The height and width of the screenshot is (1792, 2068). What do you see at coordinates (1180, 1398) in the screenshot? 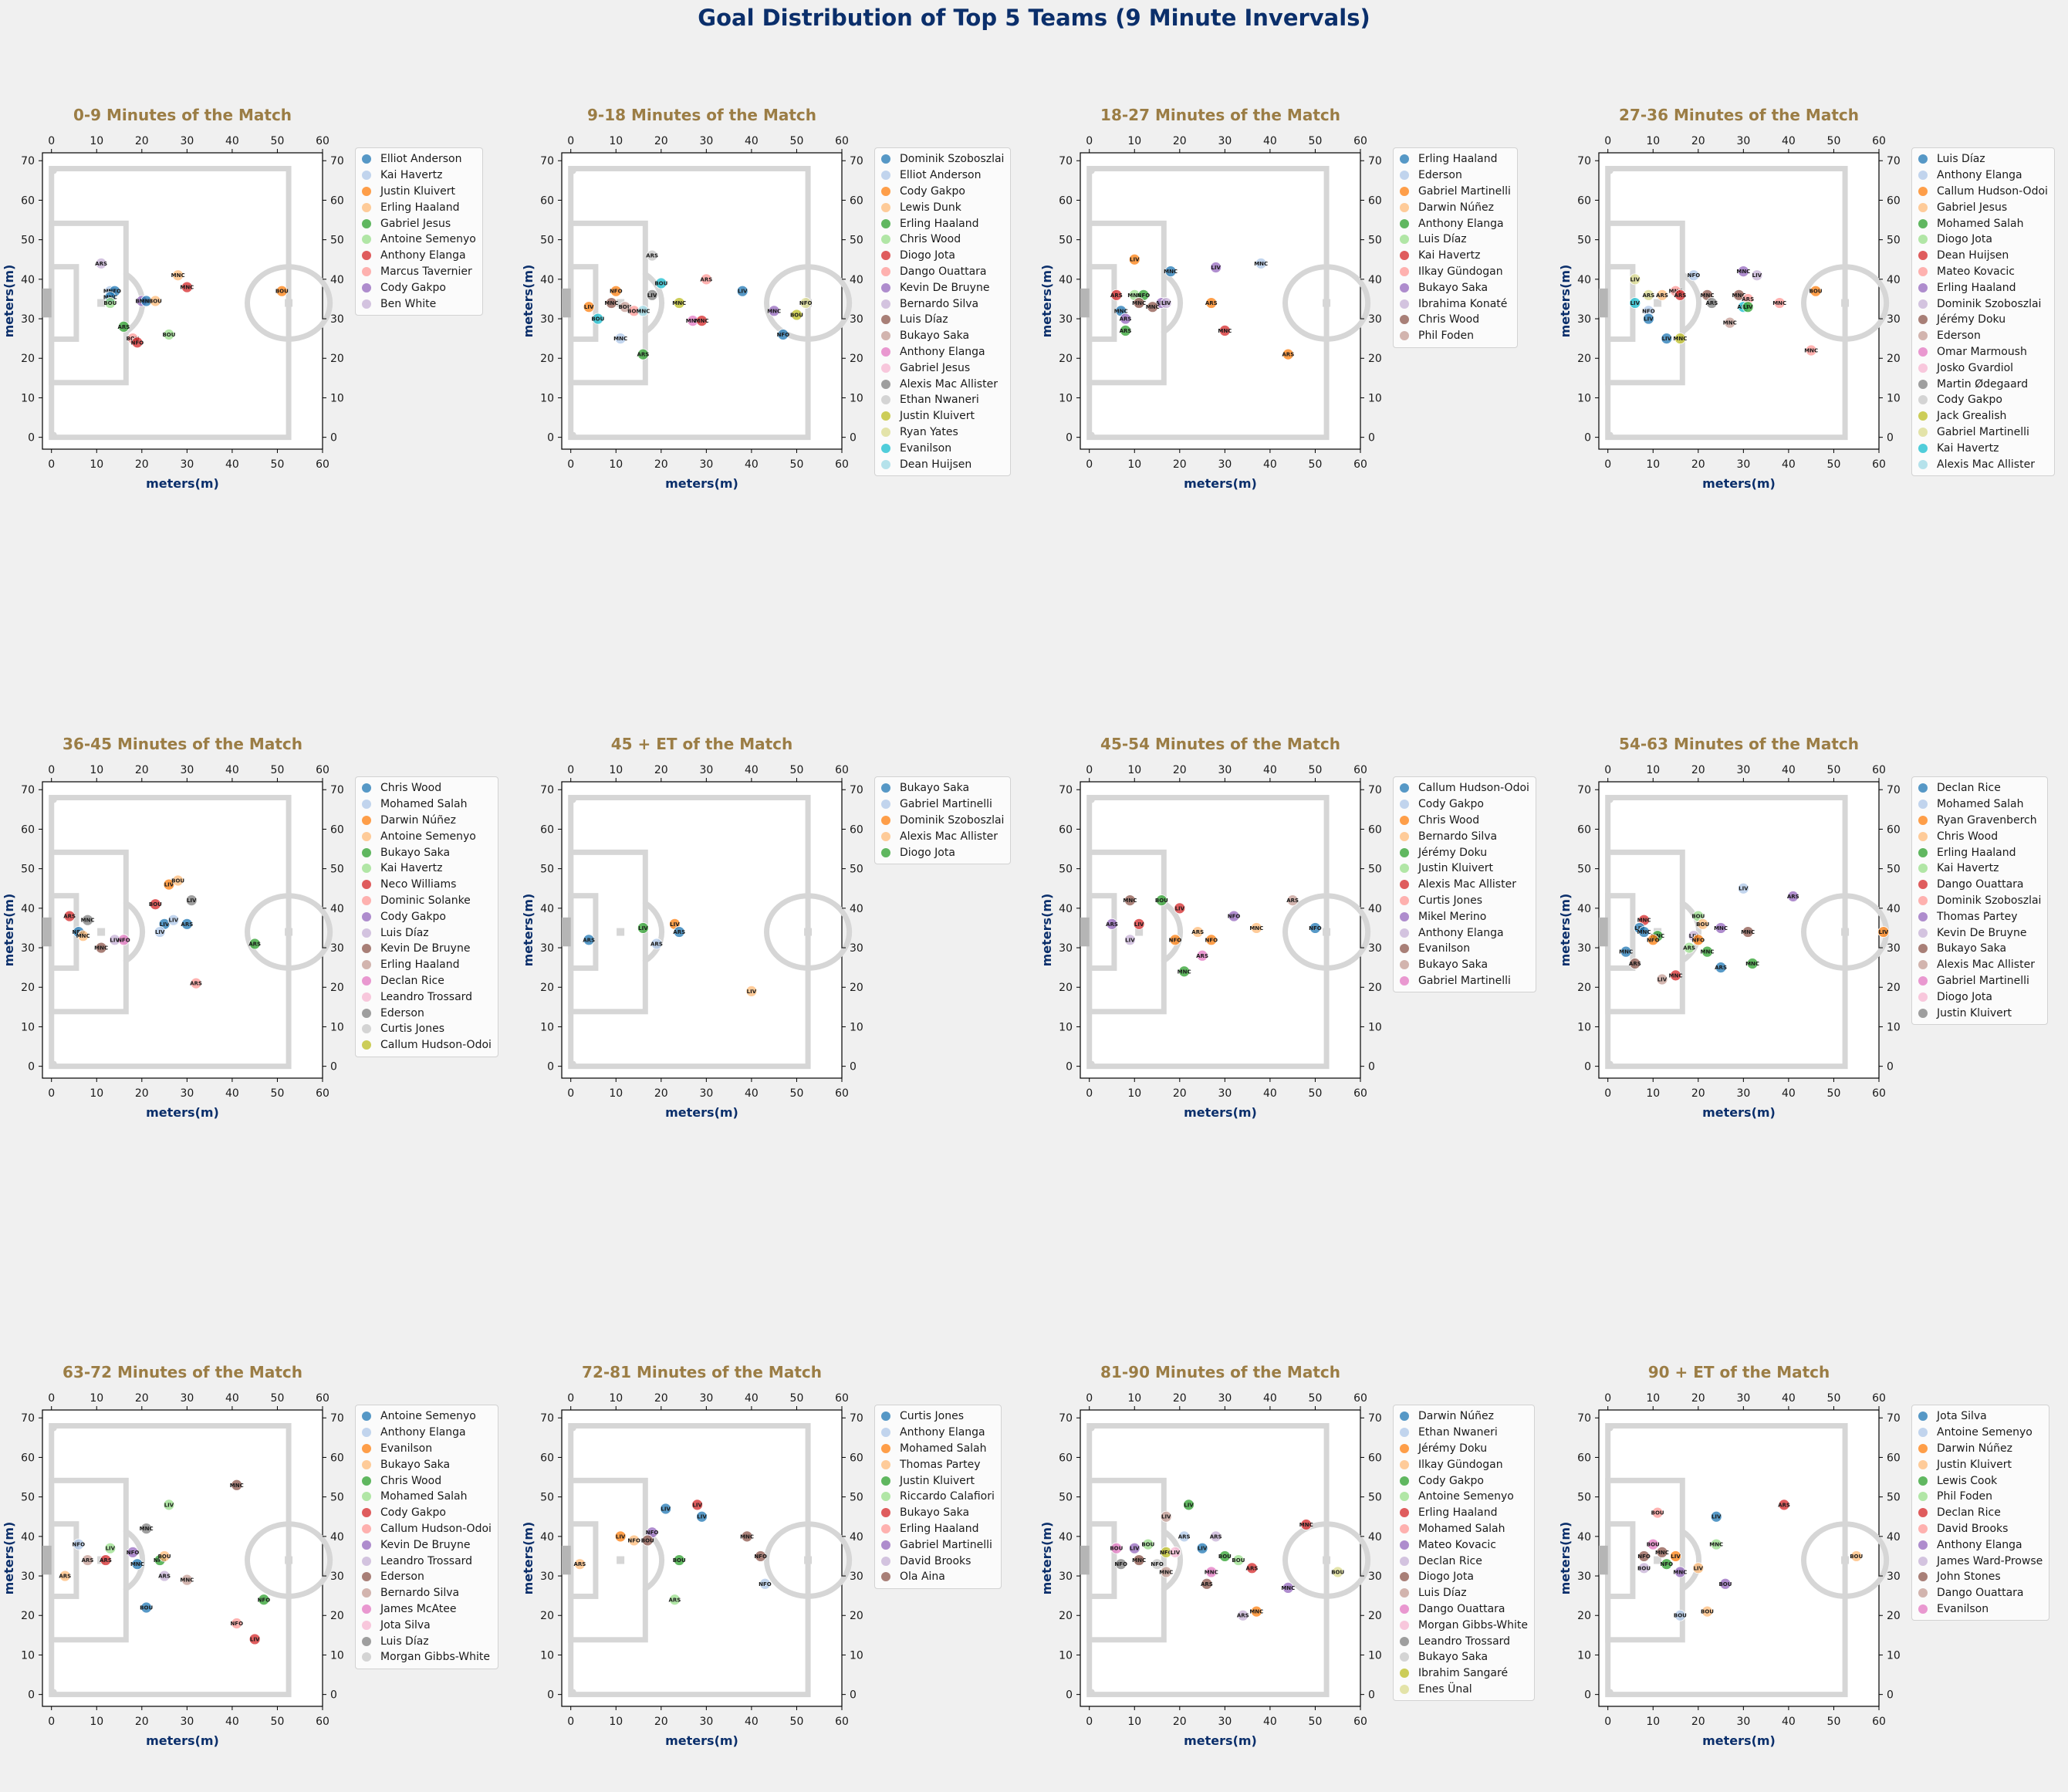
I see `x-top-tick-label: 20` at bounding box center [1180, 1398].